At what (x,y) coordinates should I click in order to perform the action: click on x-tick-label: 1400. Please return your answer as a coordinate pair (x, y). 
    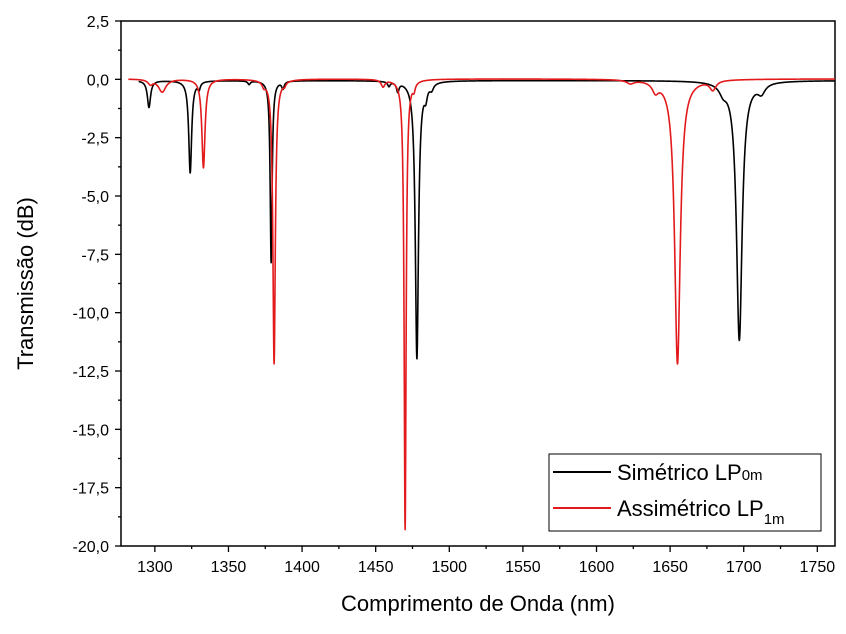
    Looking at the image, I should click on (302, 567).